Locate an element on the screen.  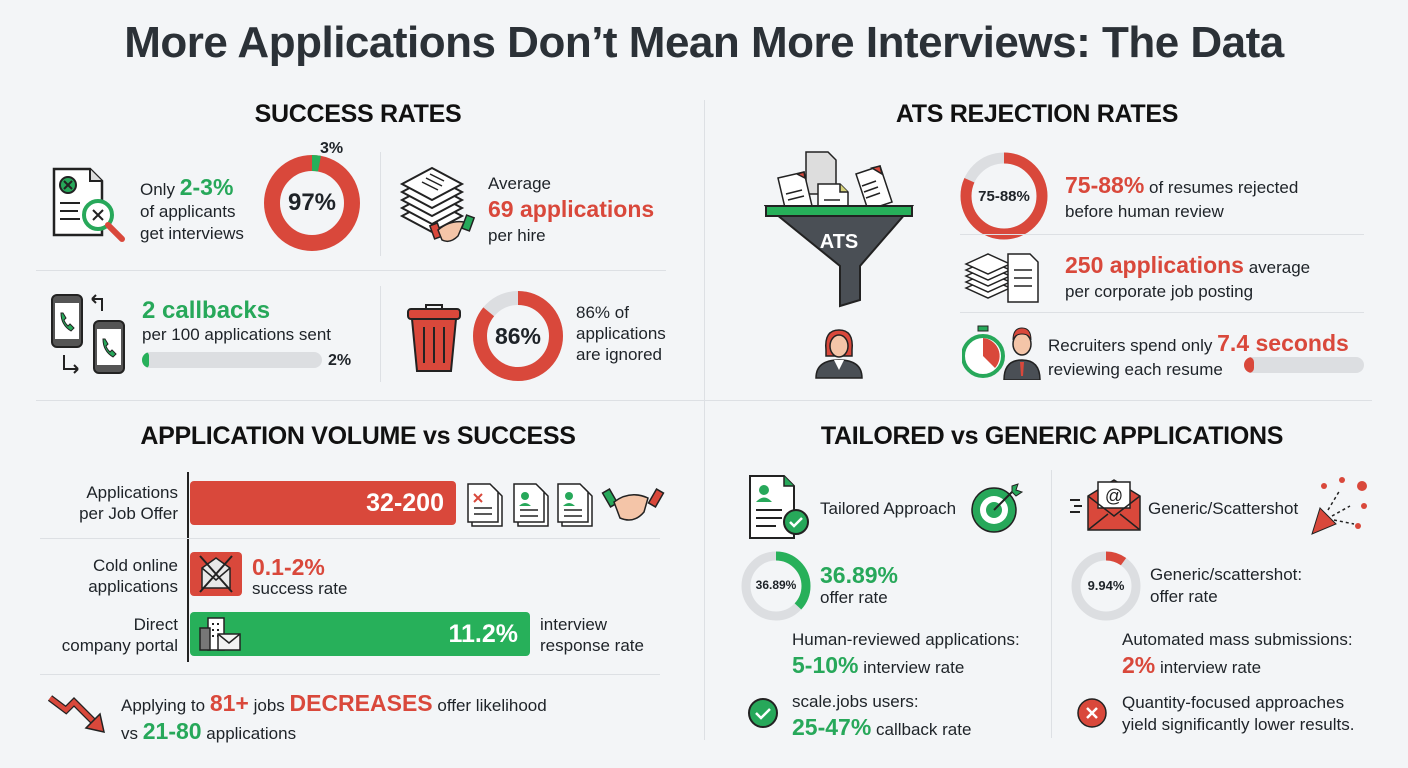
tailored-heading: Tailored Approach is located at coordinates (888, 508).